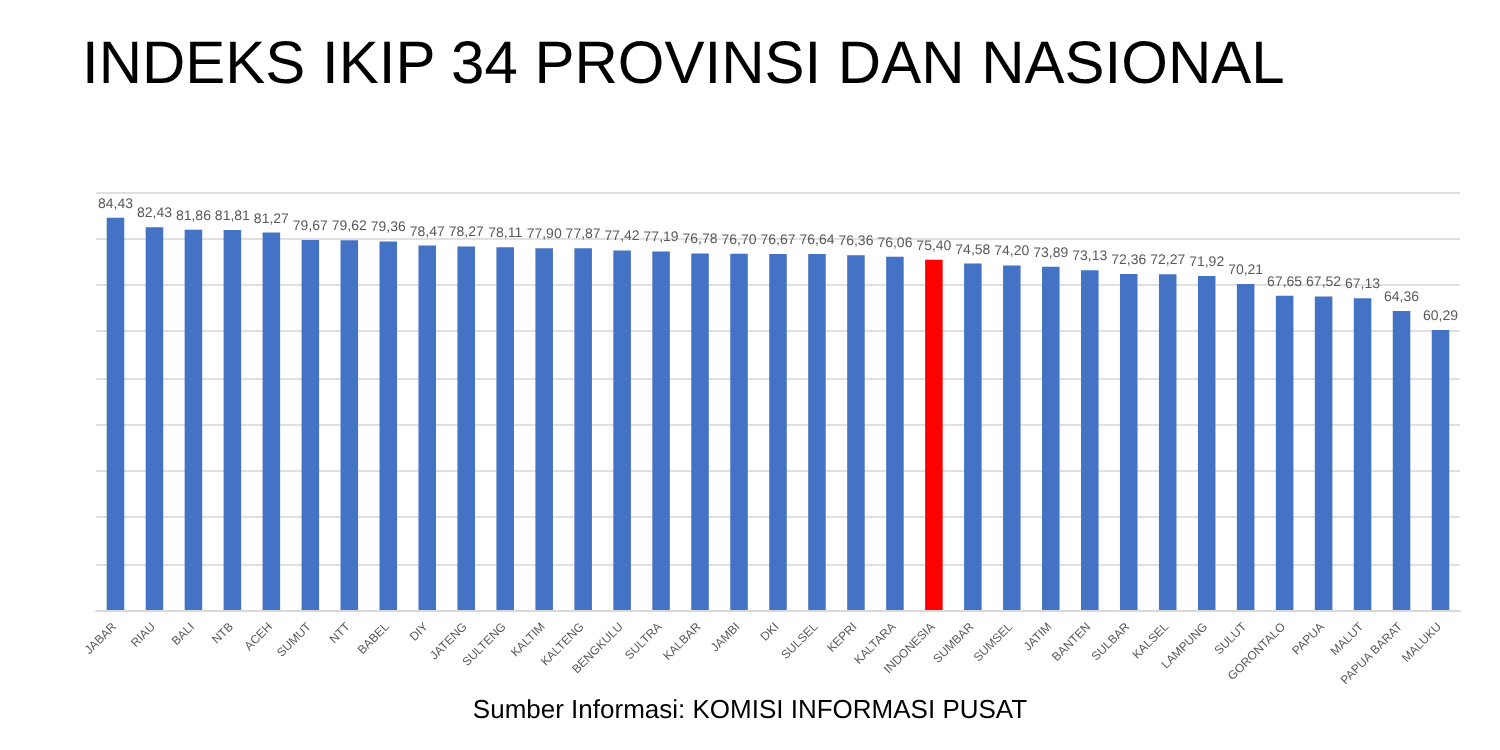 Image resolution: width=1500 pixels, height=750 pixels. Describe the element at coordinates (750, 709) in the screenshot. I see `text: Sumber Informasi: KOMISI INFORMASI PUSAT` at that location.